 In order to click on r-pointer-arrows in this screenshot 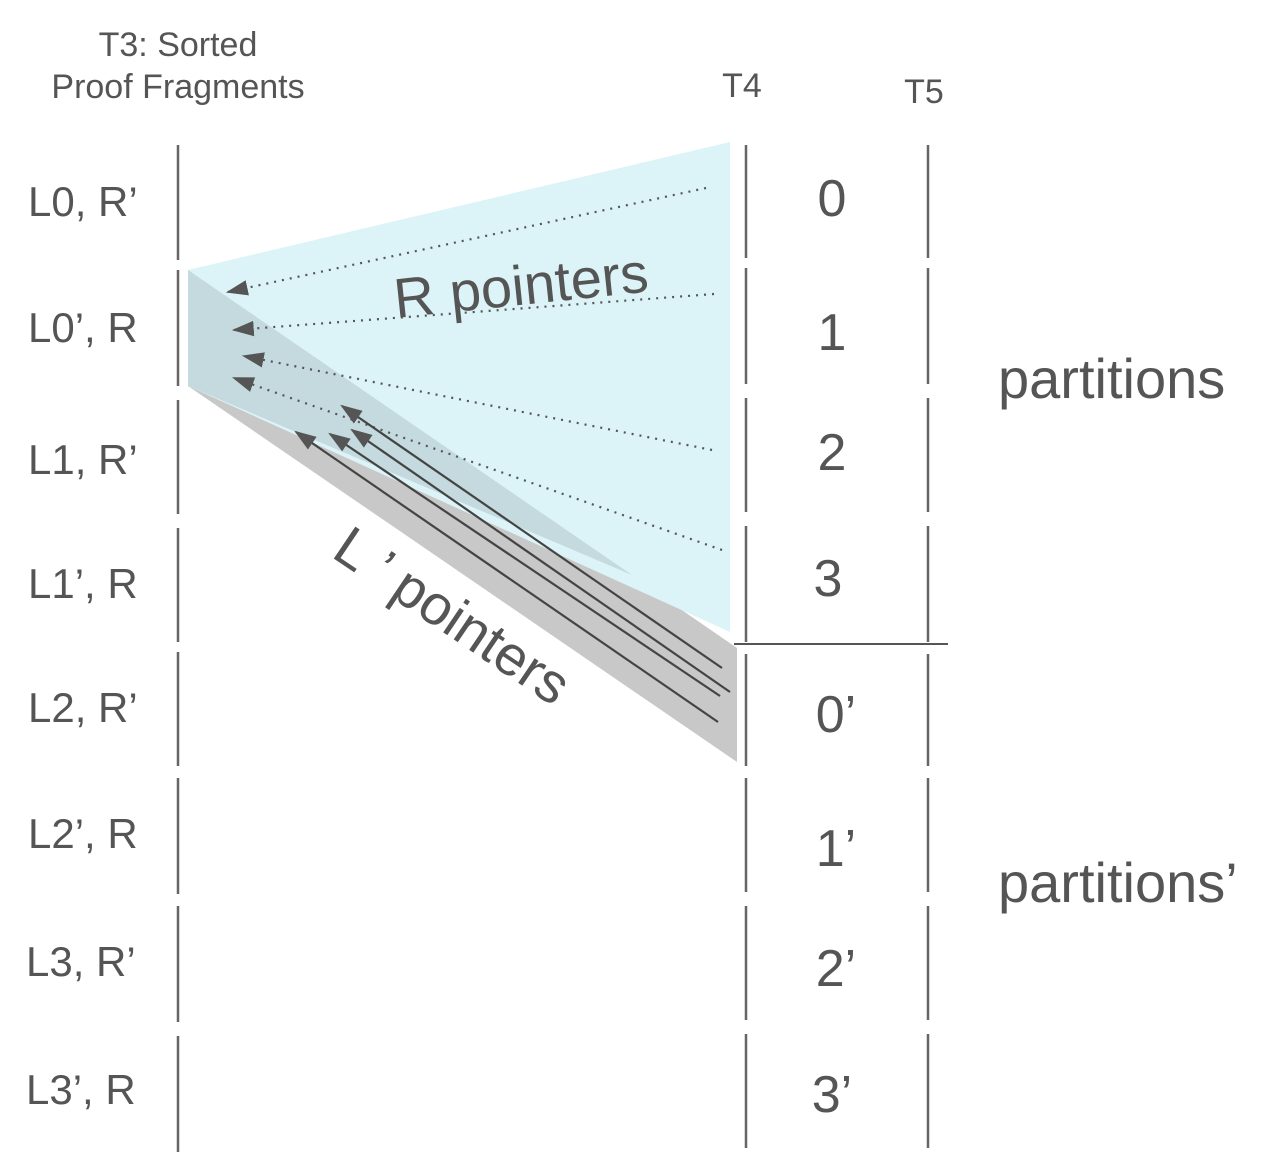, I will do `click(474, 369)`.